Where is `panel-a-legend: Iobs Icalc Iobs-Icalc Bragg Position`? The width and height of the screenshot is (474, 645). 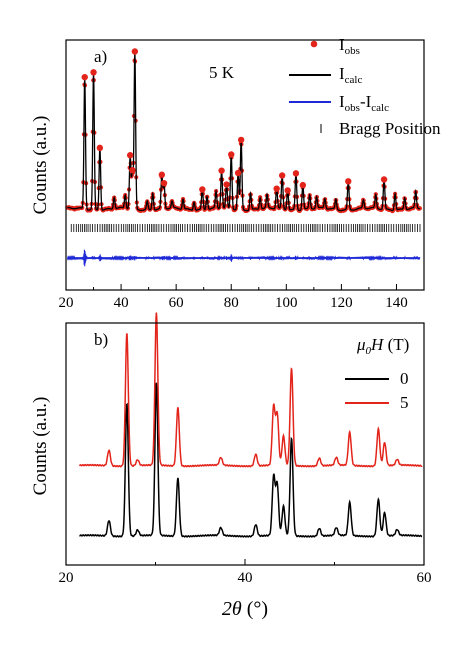 panel-a-legend: Iobs Icalc Iobs-Icalc Bragg Position is located at coordinates (365, 86).